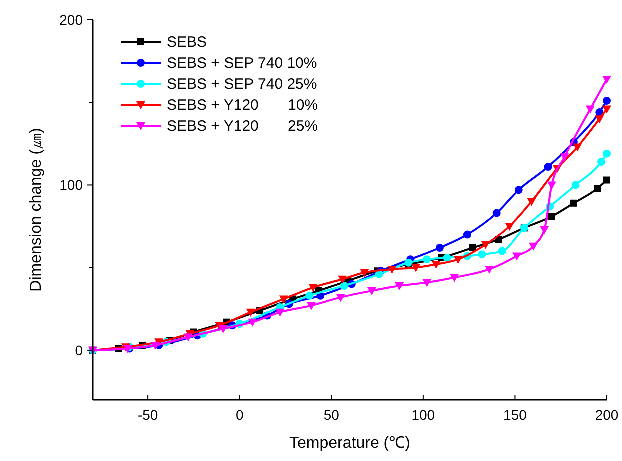 Image resolution: width=622 pixels, height=461 pixels. I want to click on y-tick-label: 100, so click(72, 185).